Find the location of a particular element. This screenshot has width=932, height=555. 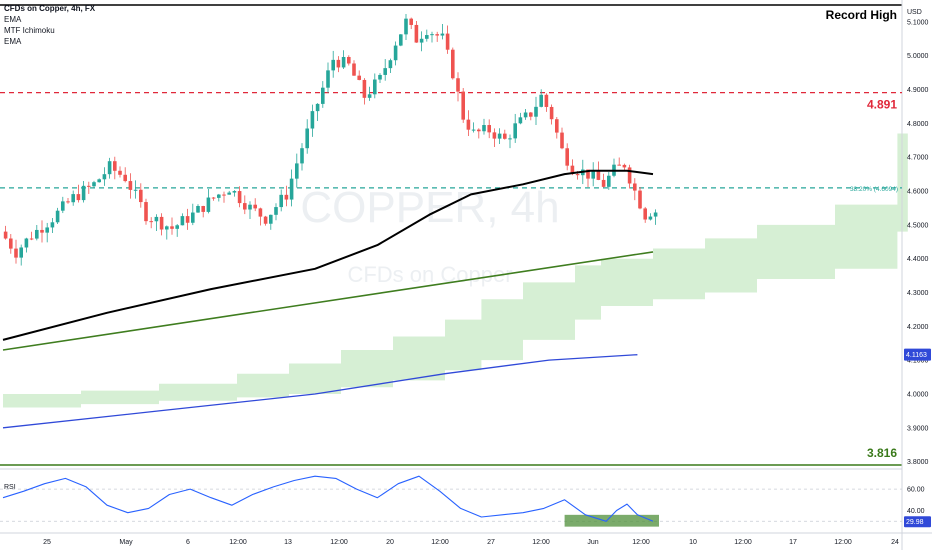

rsi-tick-label: 40.00 is located at coordinates (916, 511).